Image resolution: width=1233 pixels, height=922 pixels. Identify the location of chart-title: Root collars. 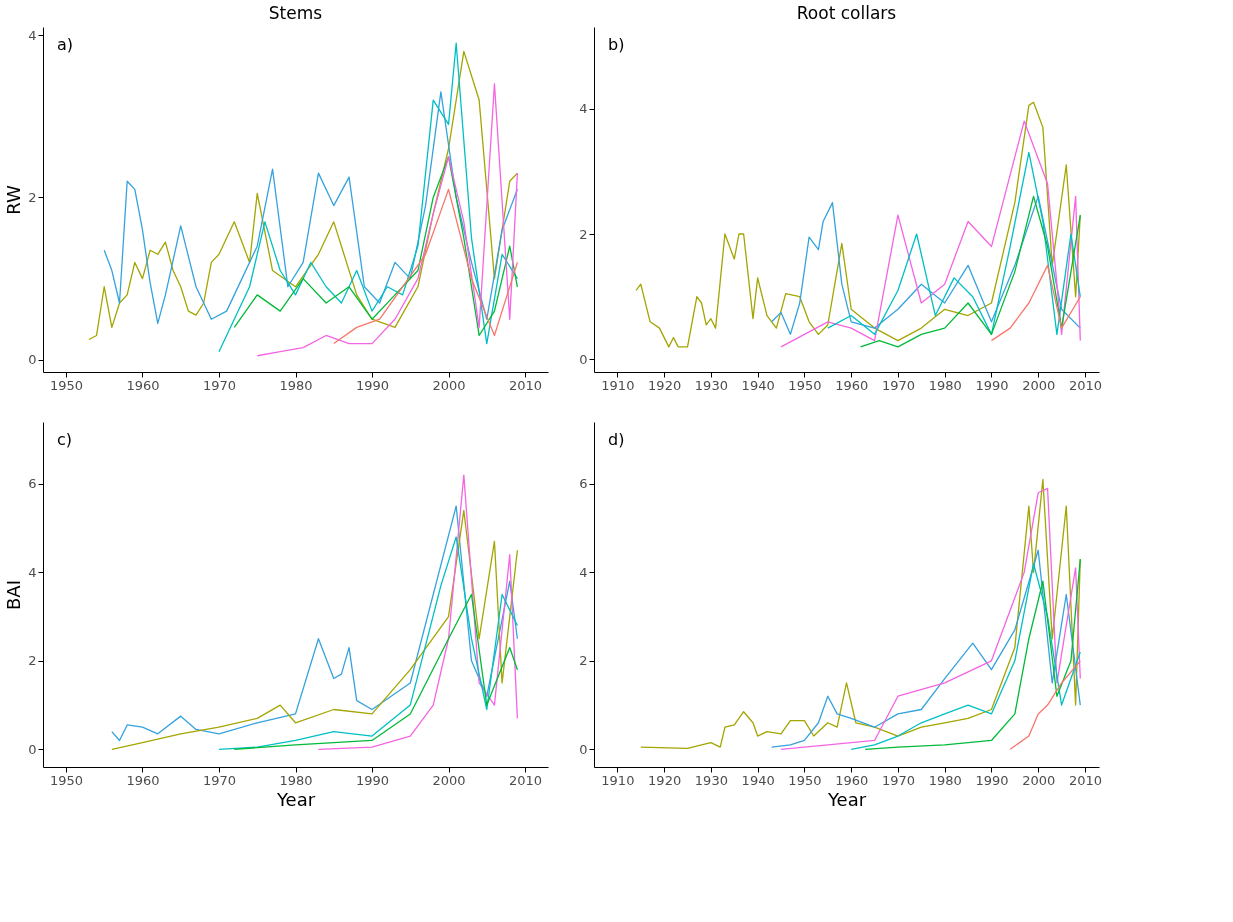
(846, 13).